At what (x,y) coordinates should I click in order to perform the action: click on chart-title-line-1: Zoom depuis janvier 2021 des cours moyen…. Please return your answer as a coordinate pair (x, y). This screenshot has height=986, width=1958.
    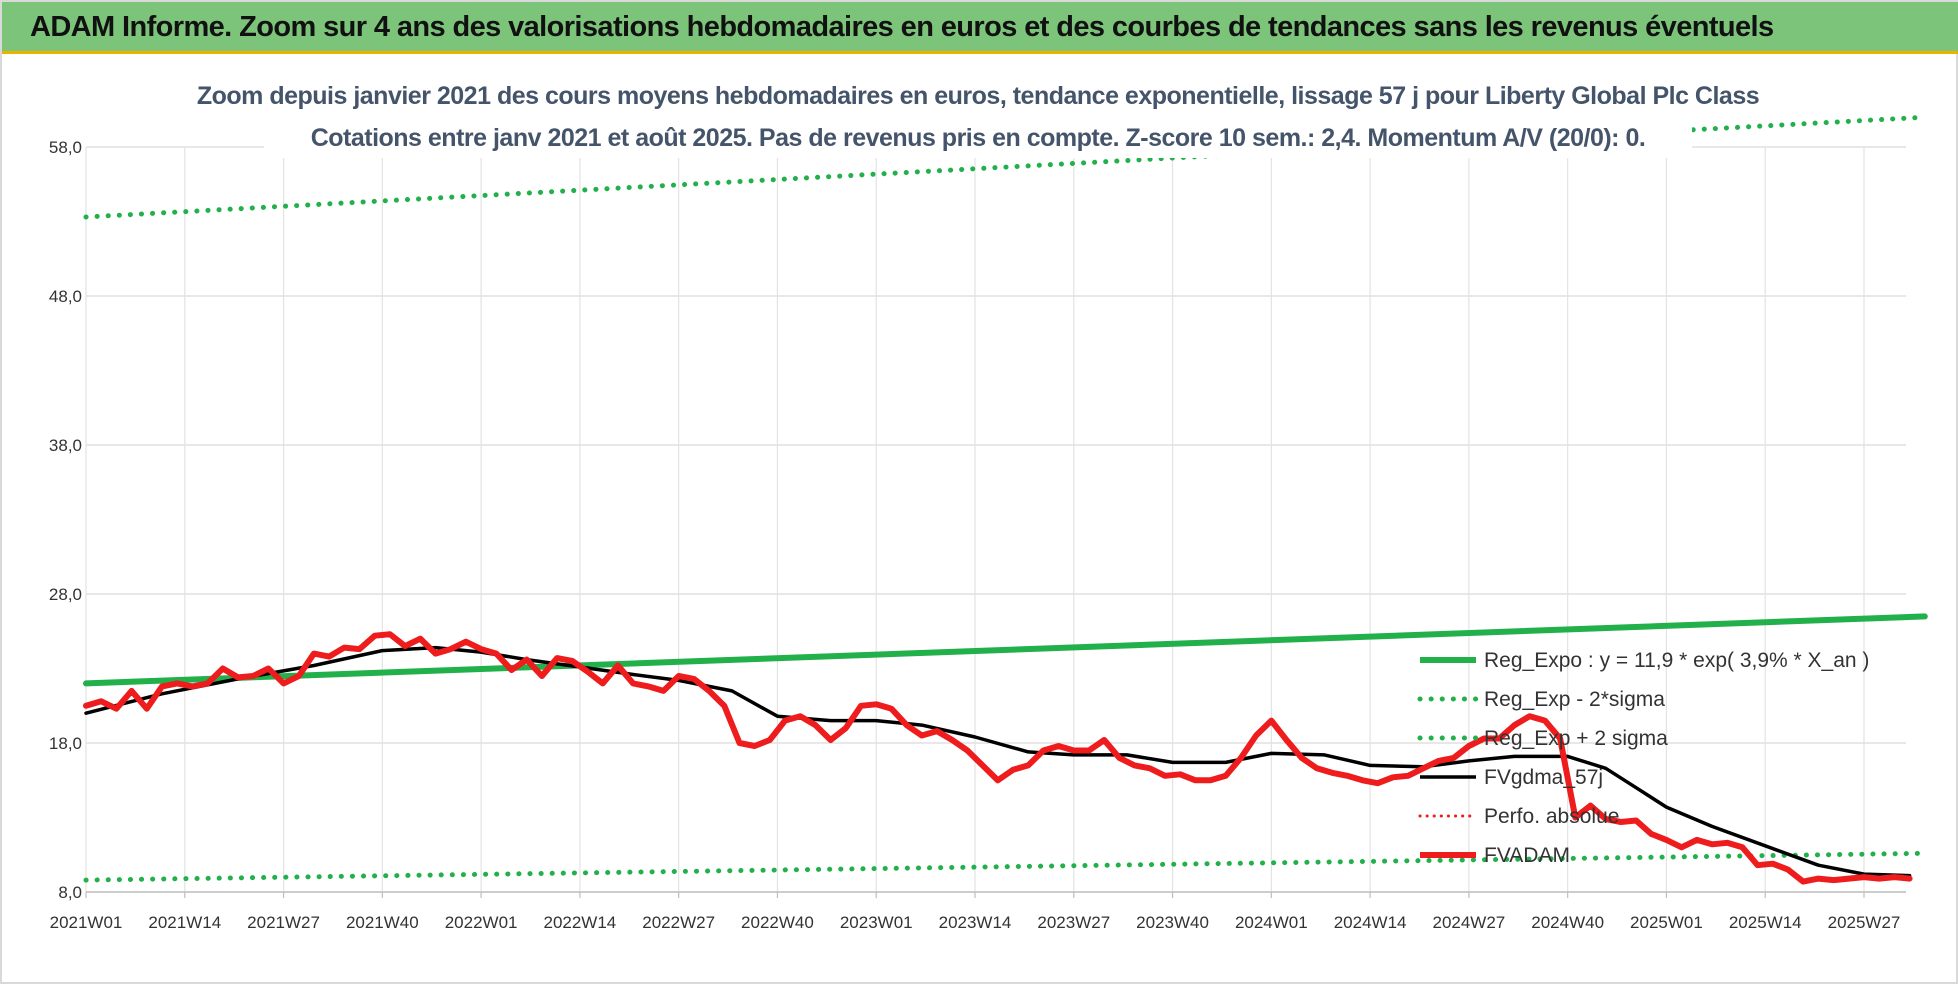
    Looking at the image, I should click on (978, 96).